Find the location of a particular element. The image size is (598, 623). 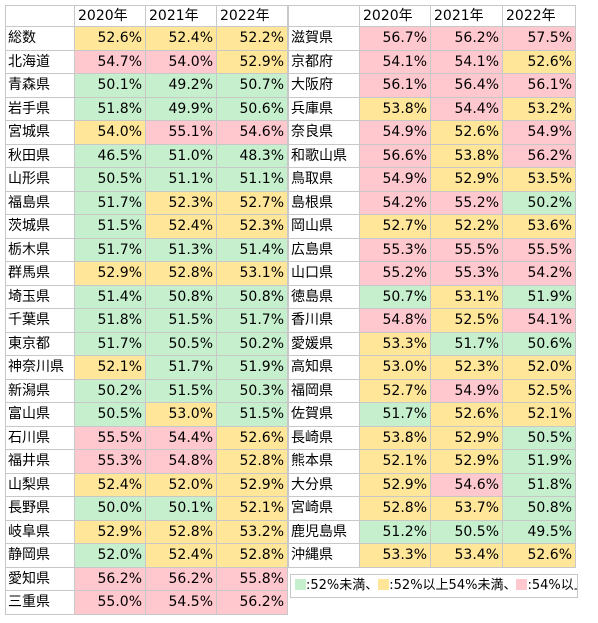

percentage-value: 51.0% is located at coordinates (181, 156).